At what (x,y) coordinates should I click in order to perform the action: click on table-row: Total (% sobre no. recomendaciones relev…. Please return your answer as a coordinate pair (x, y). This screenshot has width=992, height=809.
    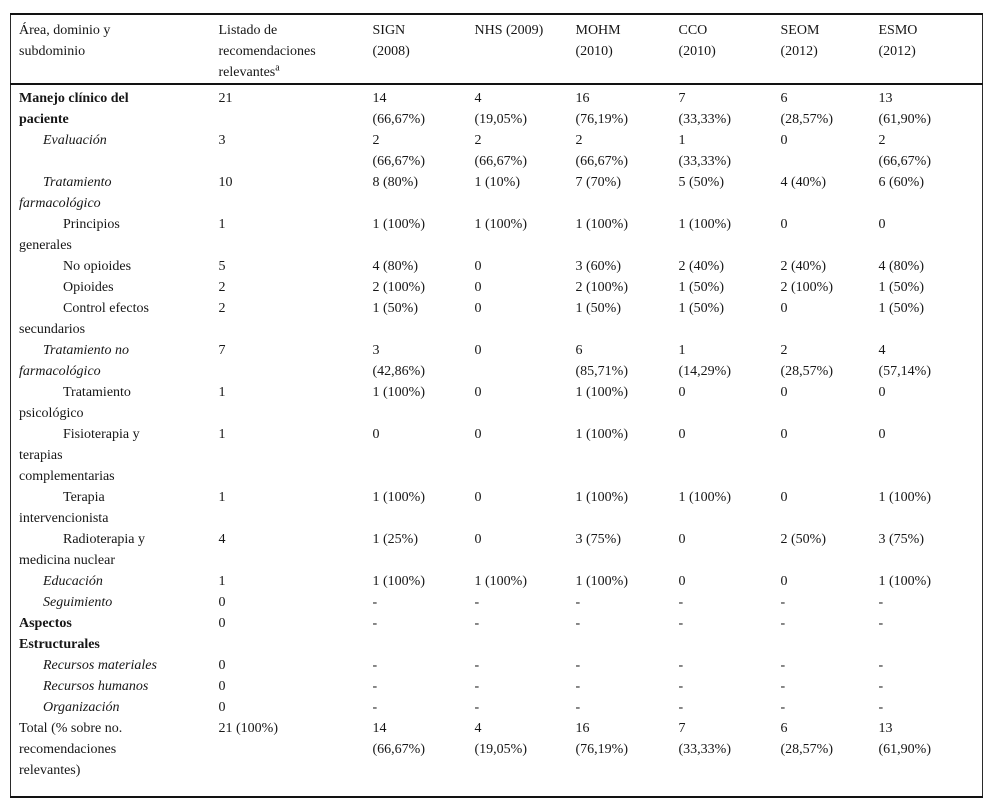
    Looking at the image, I should click on (497, 757).